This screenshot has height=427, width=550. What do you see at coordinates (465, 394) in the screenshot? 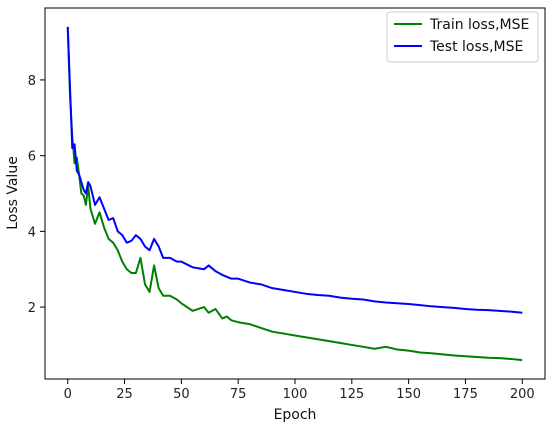
I see `x-tick-label: 175` at bounding box center [465, 394].